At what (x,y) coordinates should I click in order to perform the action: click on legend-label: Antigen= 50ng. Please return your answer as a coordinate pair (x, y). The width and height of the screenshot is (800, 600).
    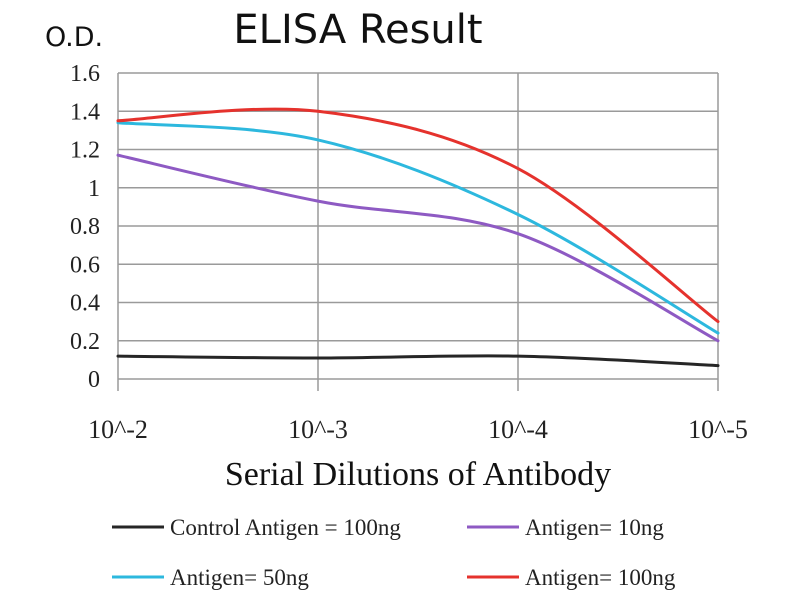
    Looking at the image, I should click on (239, 577).